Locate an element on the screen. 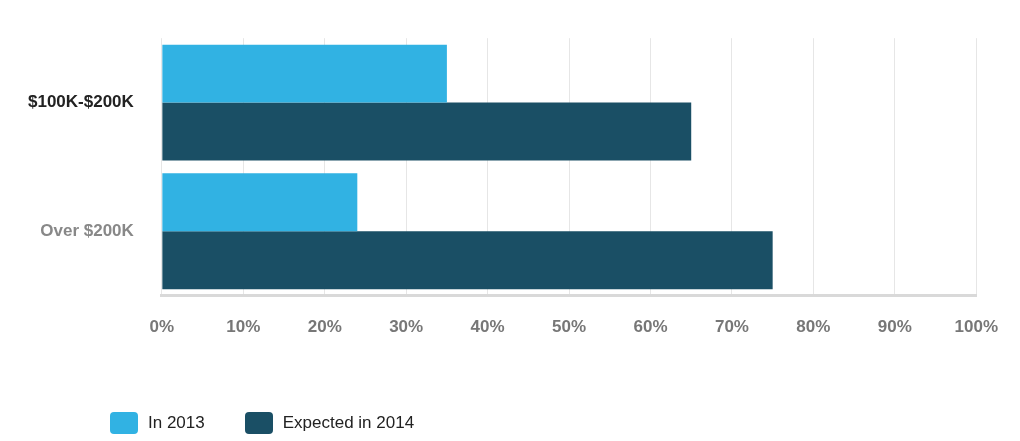 The width and height of the screenshot is (1020, 441). y-tick-label: $100K-$200K is located at coordinates (81, 102).